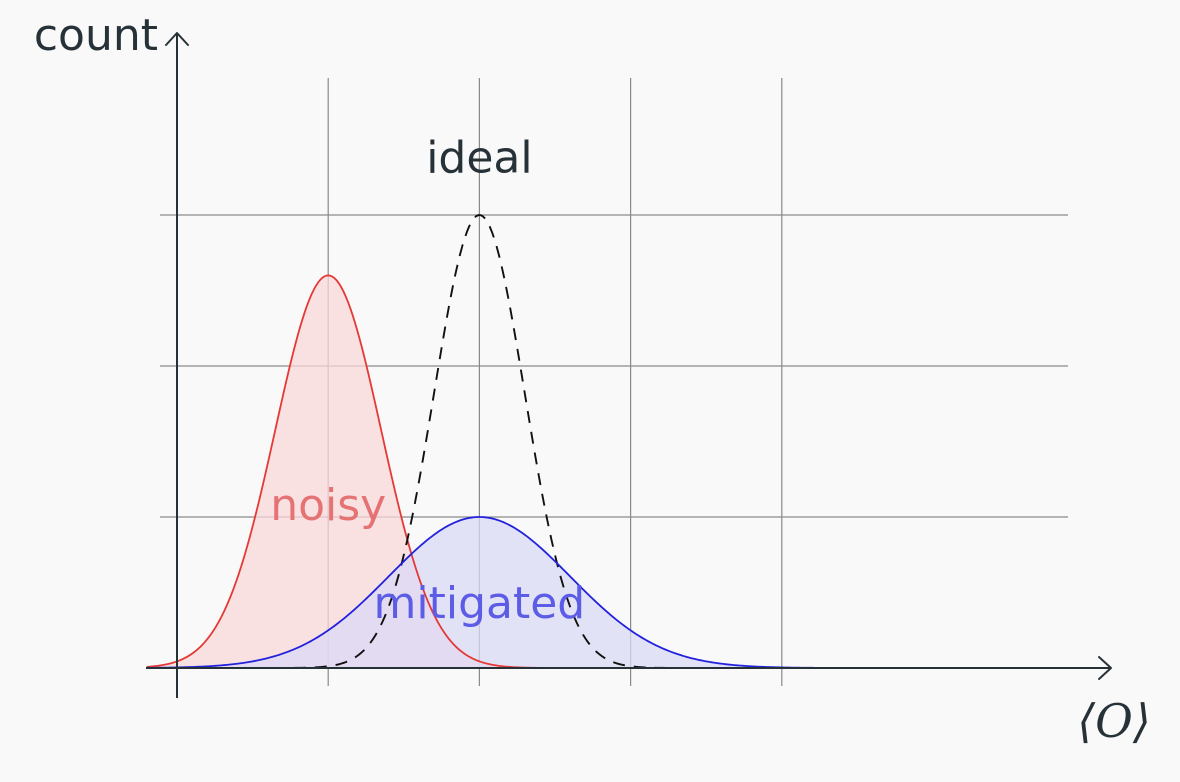  I want to click on x-axis-arrow, so click(1105, 668).